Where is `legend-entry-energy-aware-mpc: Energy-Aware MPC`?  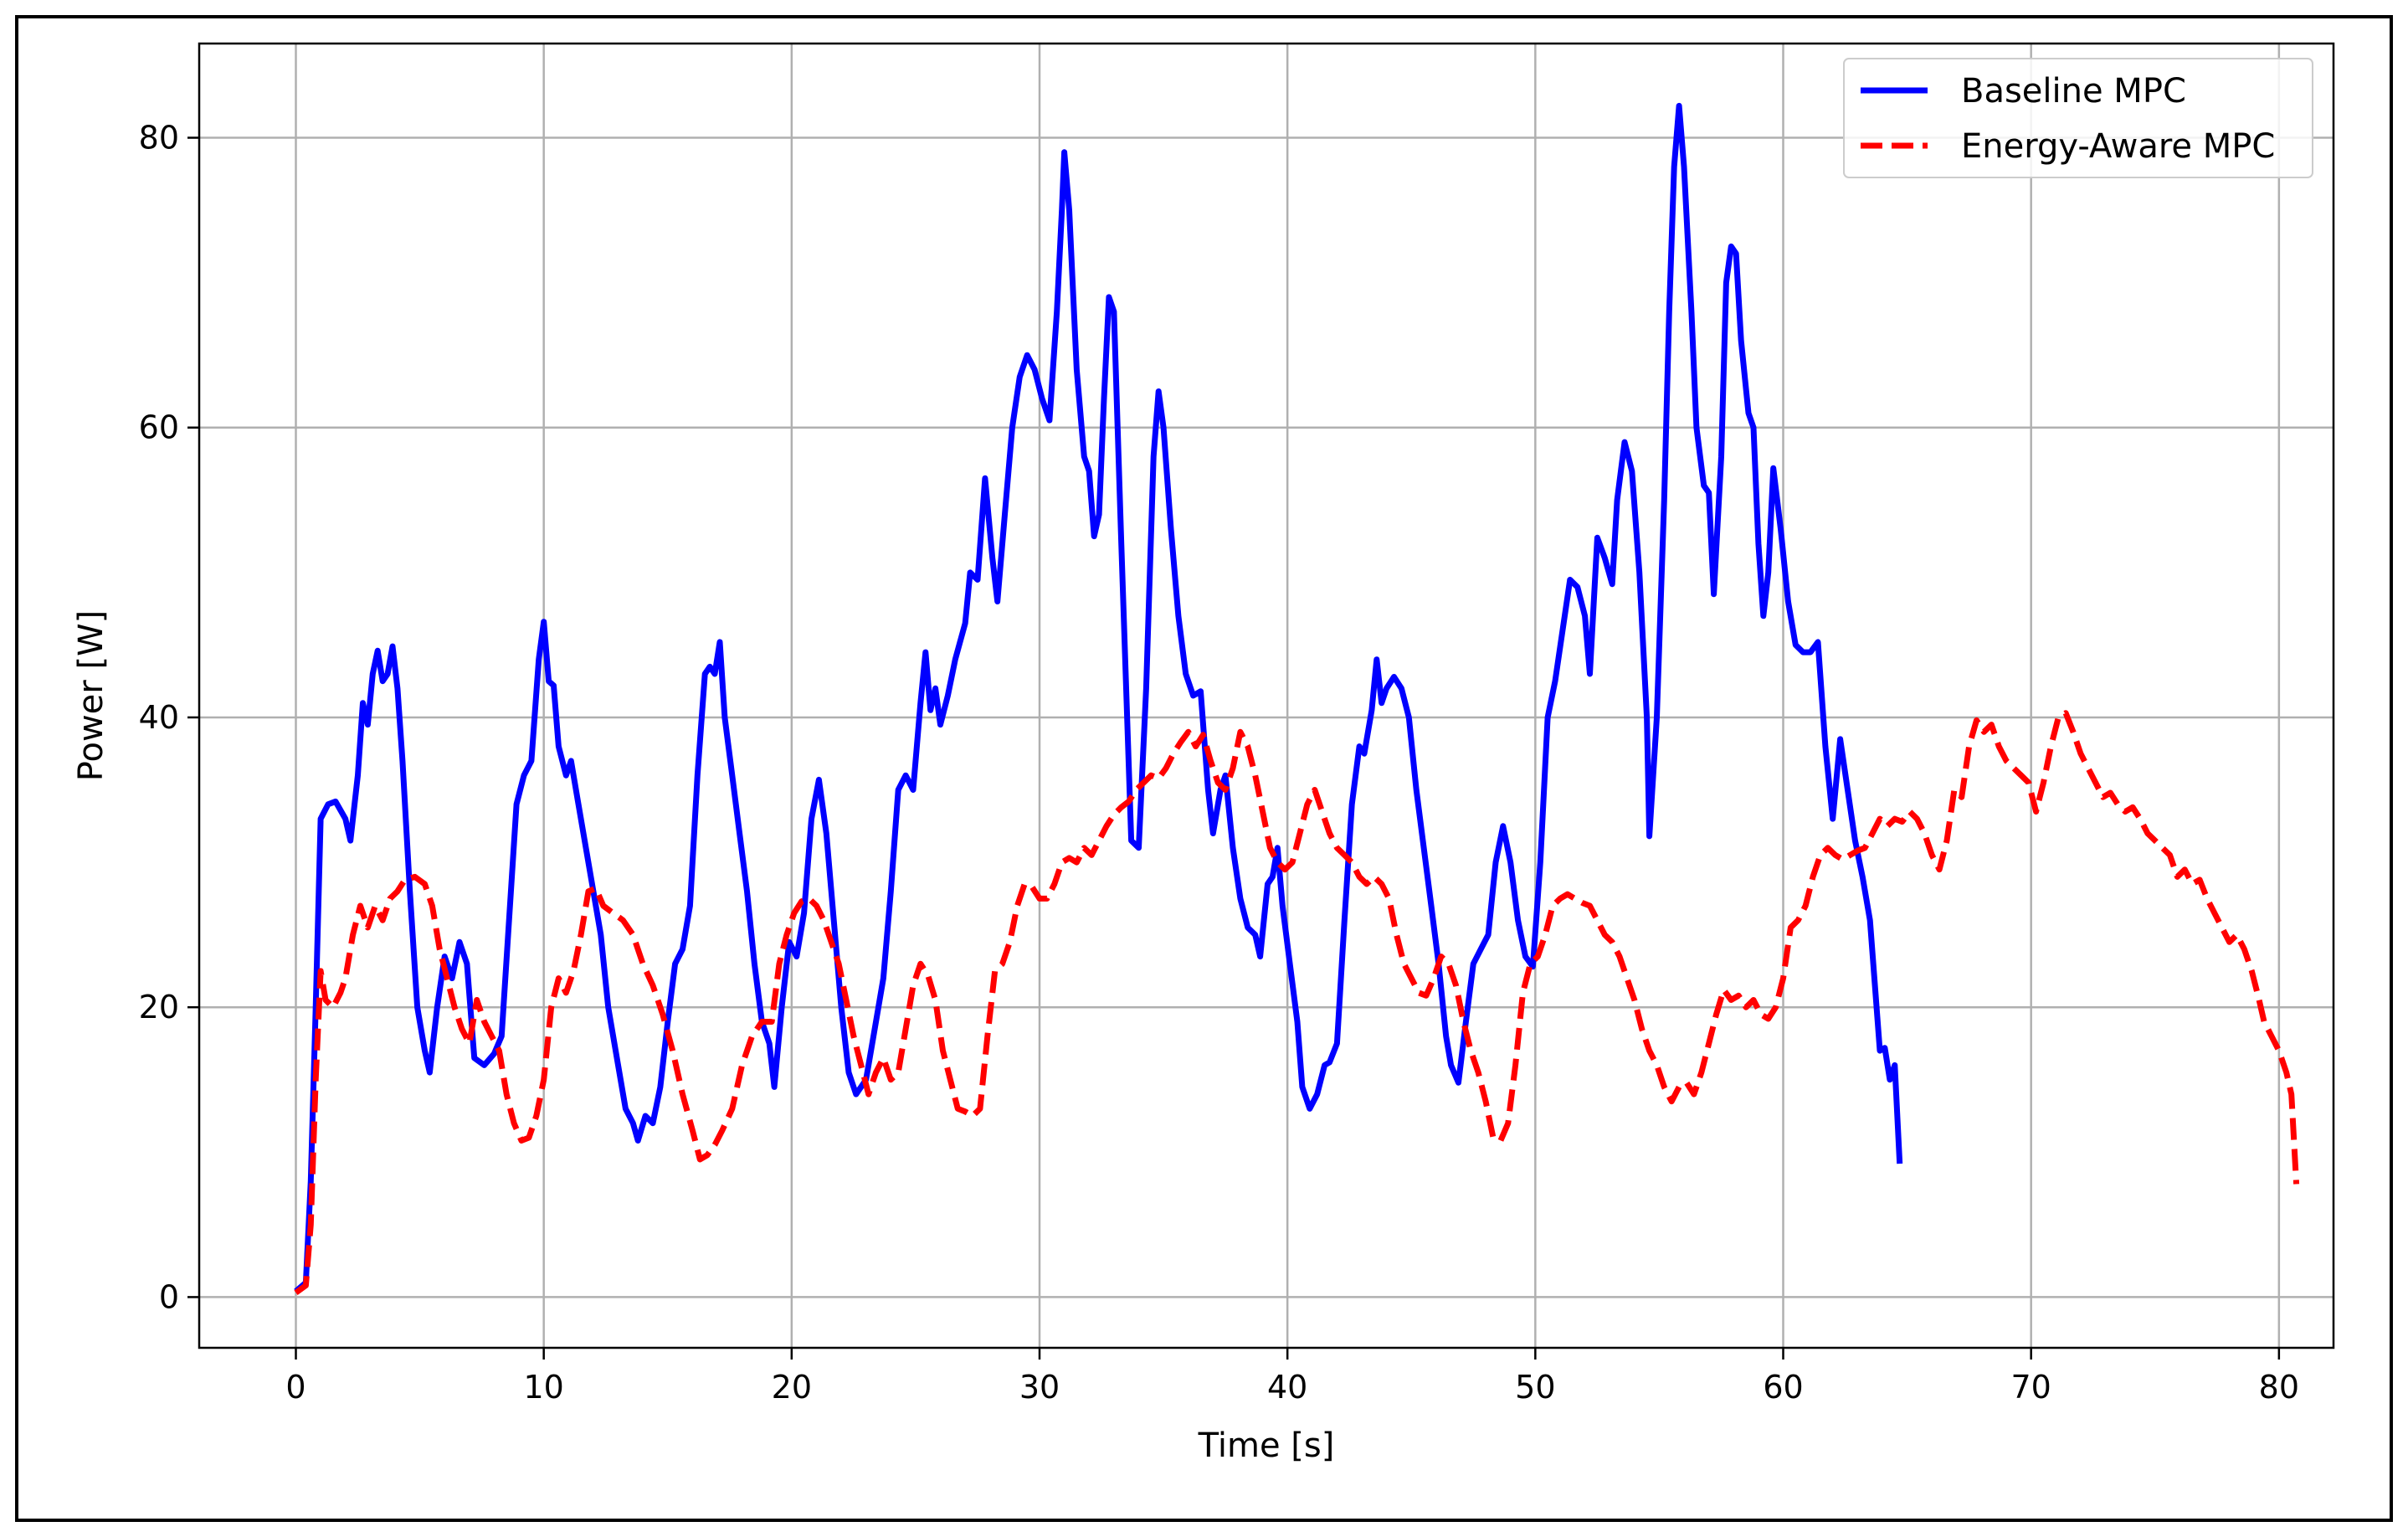
legend-entry-energy-aware-mpc: Energy-Aware MPC is located at coordinates (2118, 146).